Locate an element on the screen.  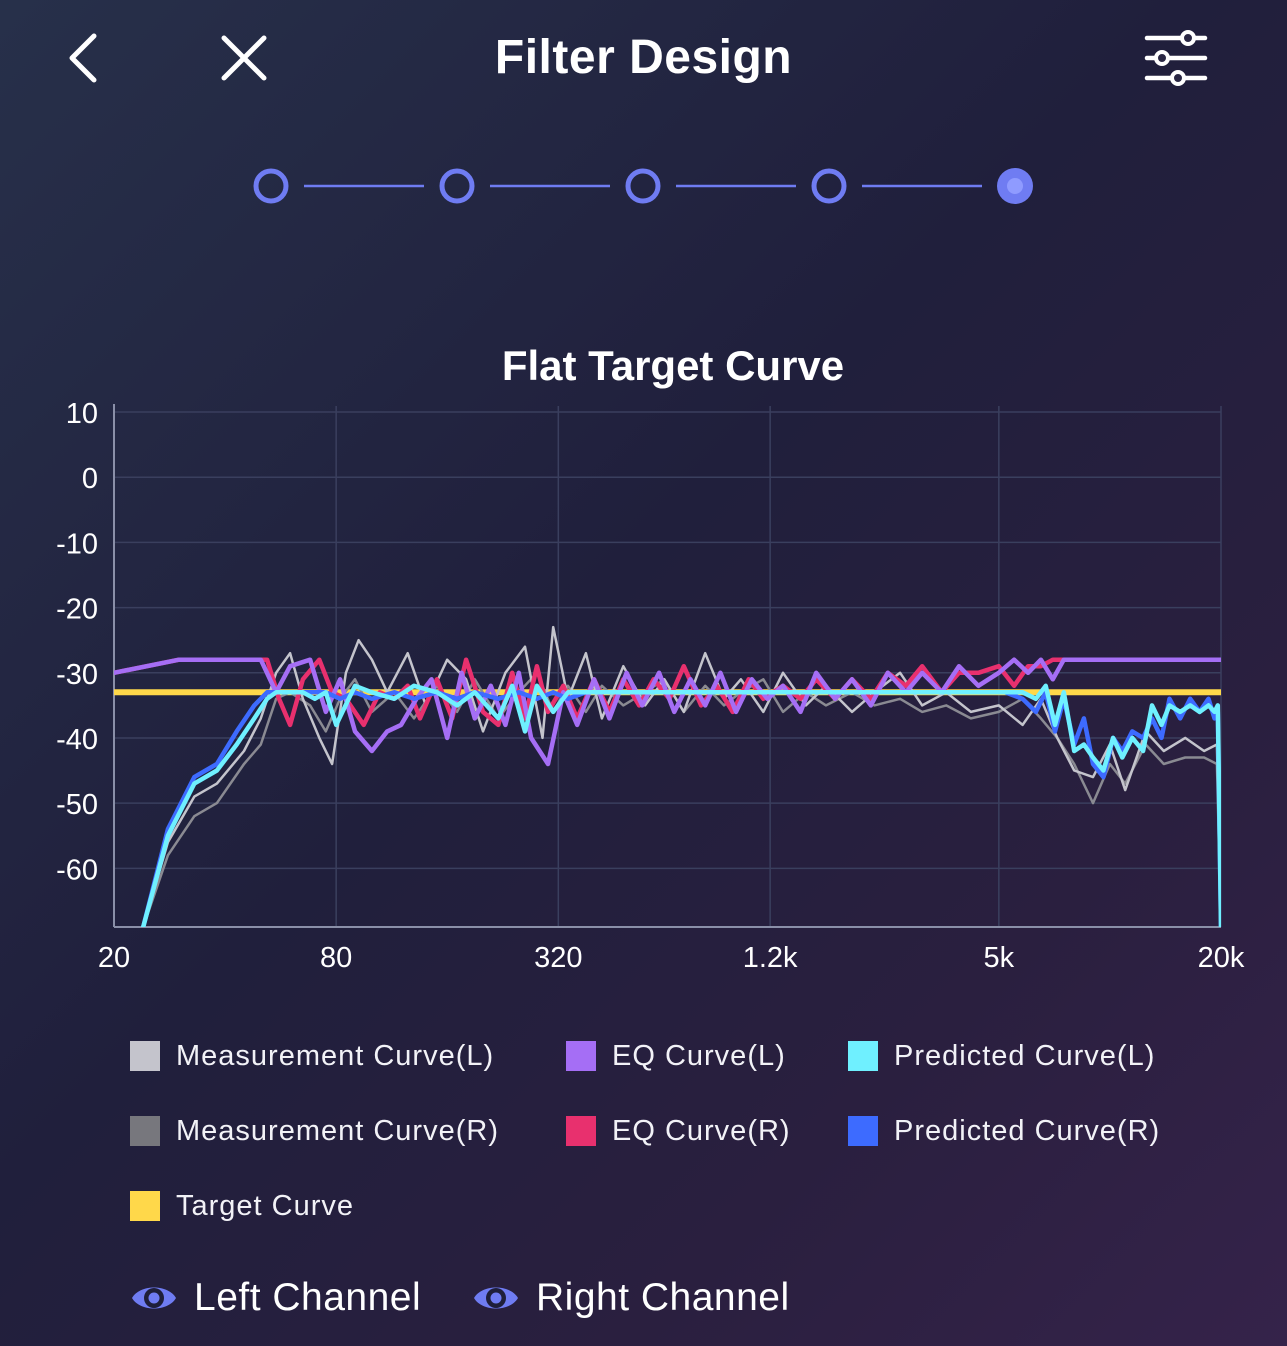
close-icon is located at coordinates (244, 58).